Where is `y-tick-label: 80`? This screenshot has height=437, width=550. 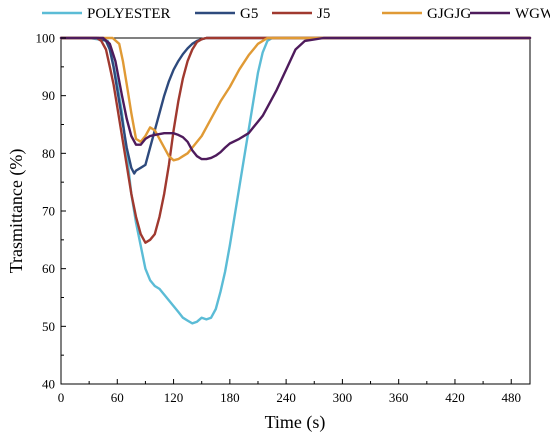
y-tick-label: 80 is located at coordinates (48, 153).